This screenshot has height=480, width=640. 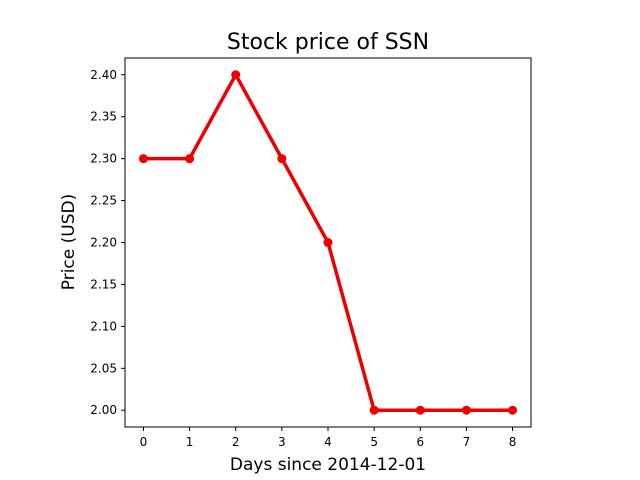 What do you see at coordinates (420, 442) in the screenshot?
I see `x-tick-label: 6` at bounding box center [420, 442].